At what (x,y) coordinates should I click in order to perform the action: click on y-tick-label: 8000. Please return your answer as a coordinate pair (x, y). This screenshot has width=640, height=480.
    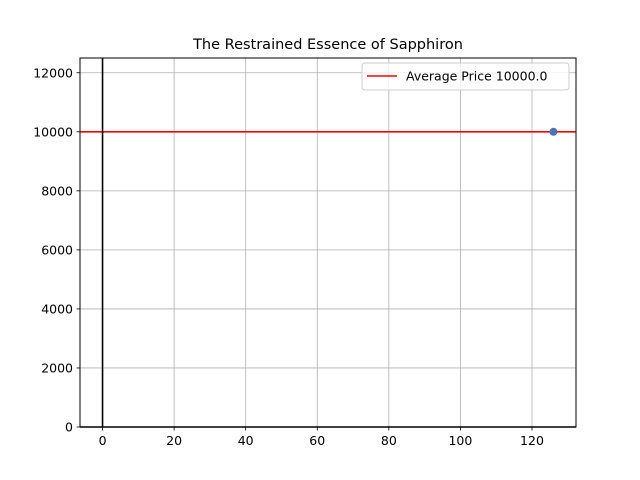
    Looking at the image, I should click on (57, 190).